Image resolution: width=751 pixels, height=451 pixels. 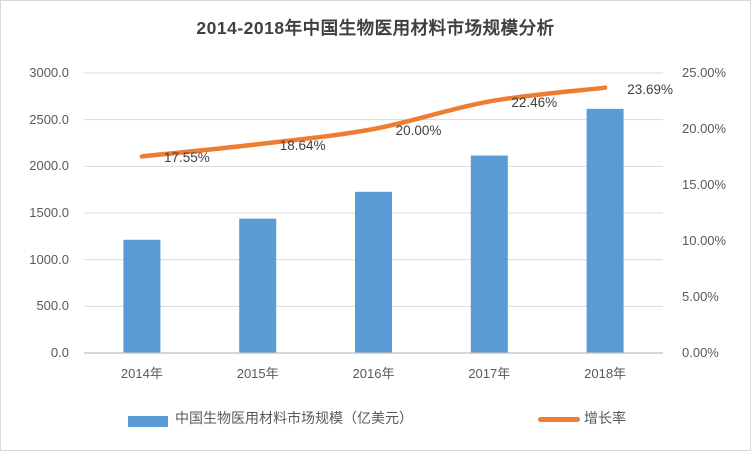 What do you see at coordinates (49, 119) in the screenshot?
I see `y-left-tick-label: 2500.0` at bounding box center [49, 119].